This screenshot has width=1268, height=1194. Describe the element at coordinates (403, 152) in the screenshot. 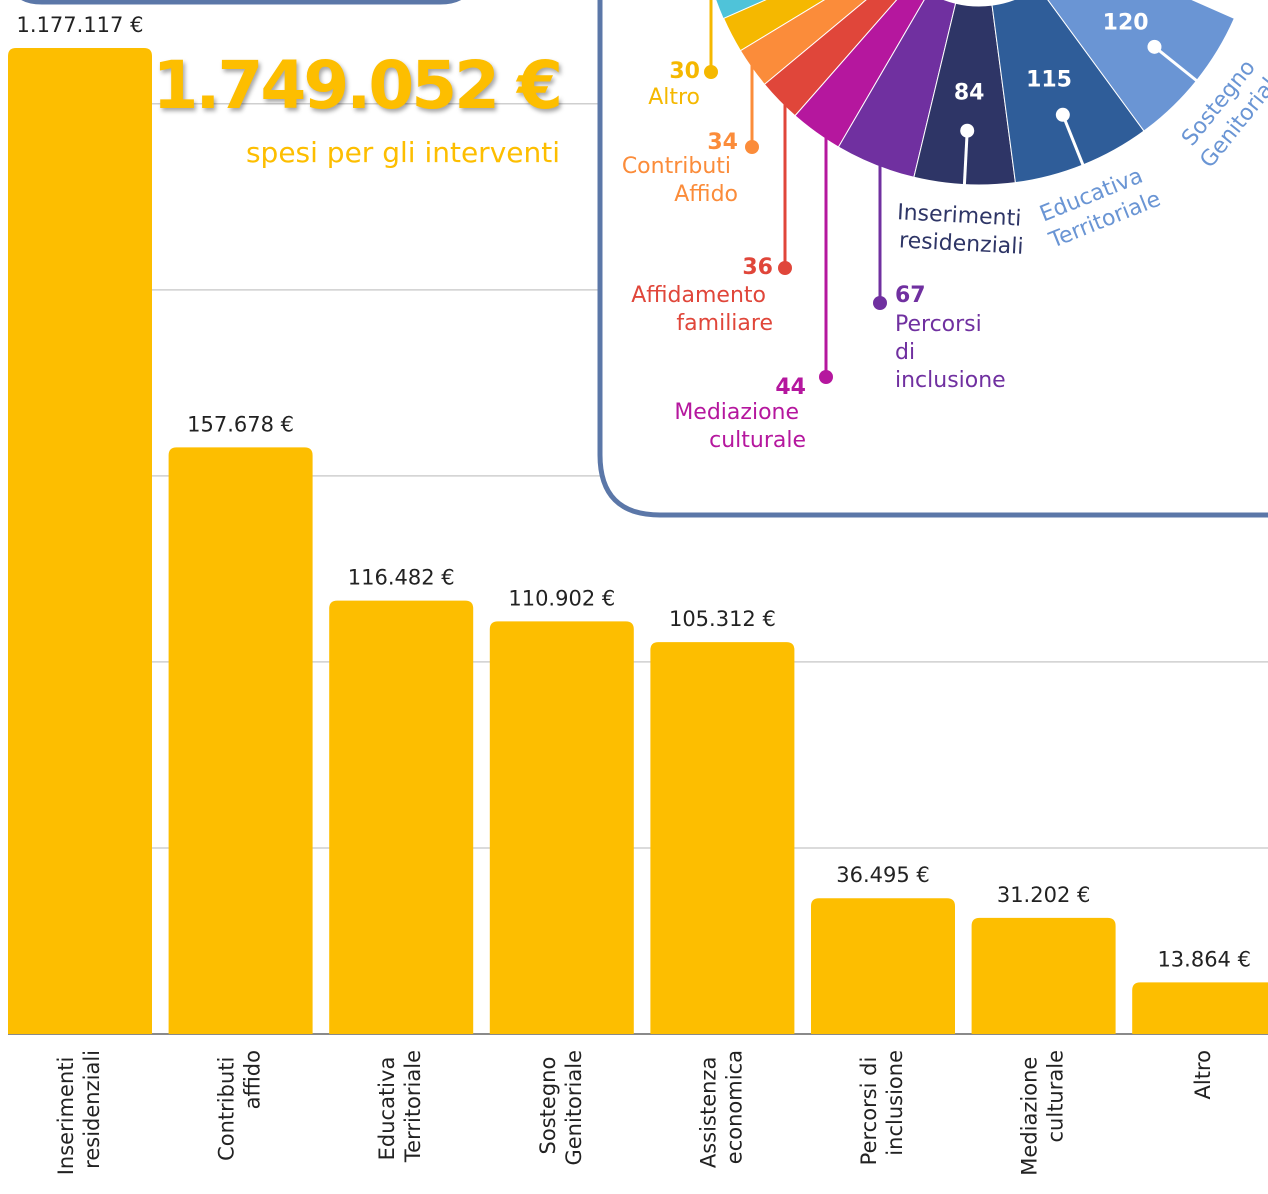

I see `headline-caption: spesi per gli interventi` at that location.